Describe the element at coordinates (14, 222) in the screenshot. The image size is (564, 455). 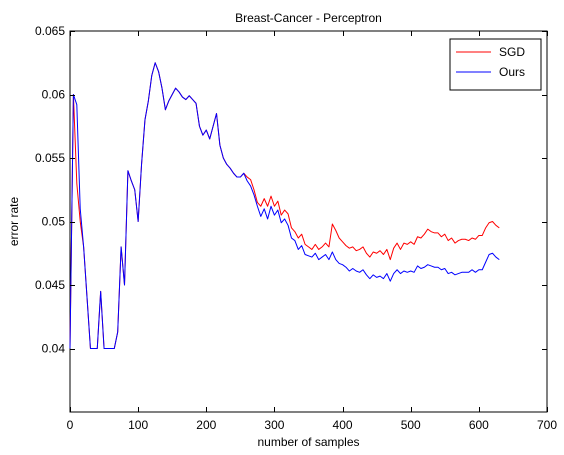
I see `y-axis-label: error rate` at that location.